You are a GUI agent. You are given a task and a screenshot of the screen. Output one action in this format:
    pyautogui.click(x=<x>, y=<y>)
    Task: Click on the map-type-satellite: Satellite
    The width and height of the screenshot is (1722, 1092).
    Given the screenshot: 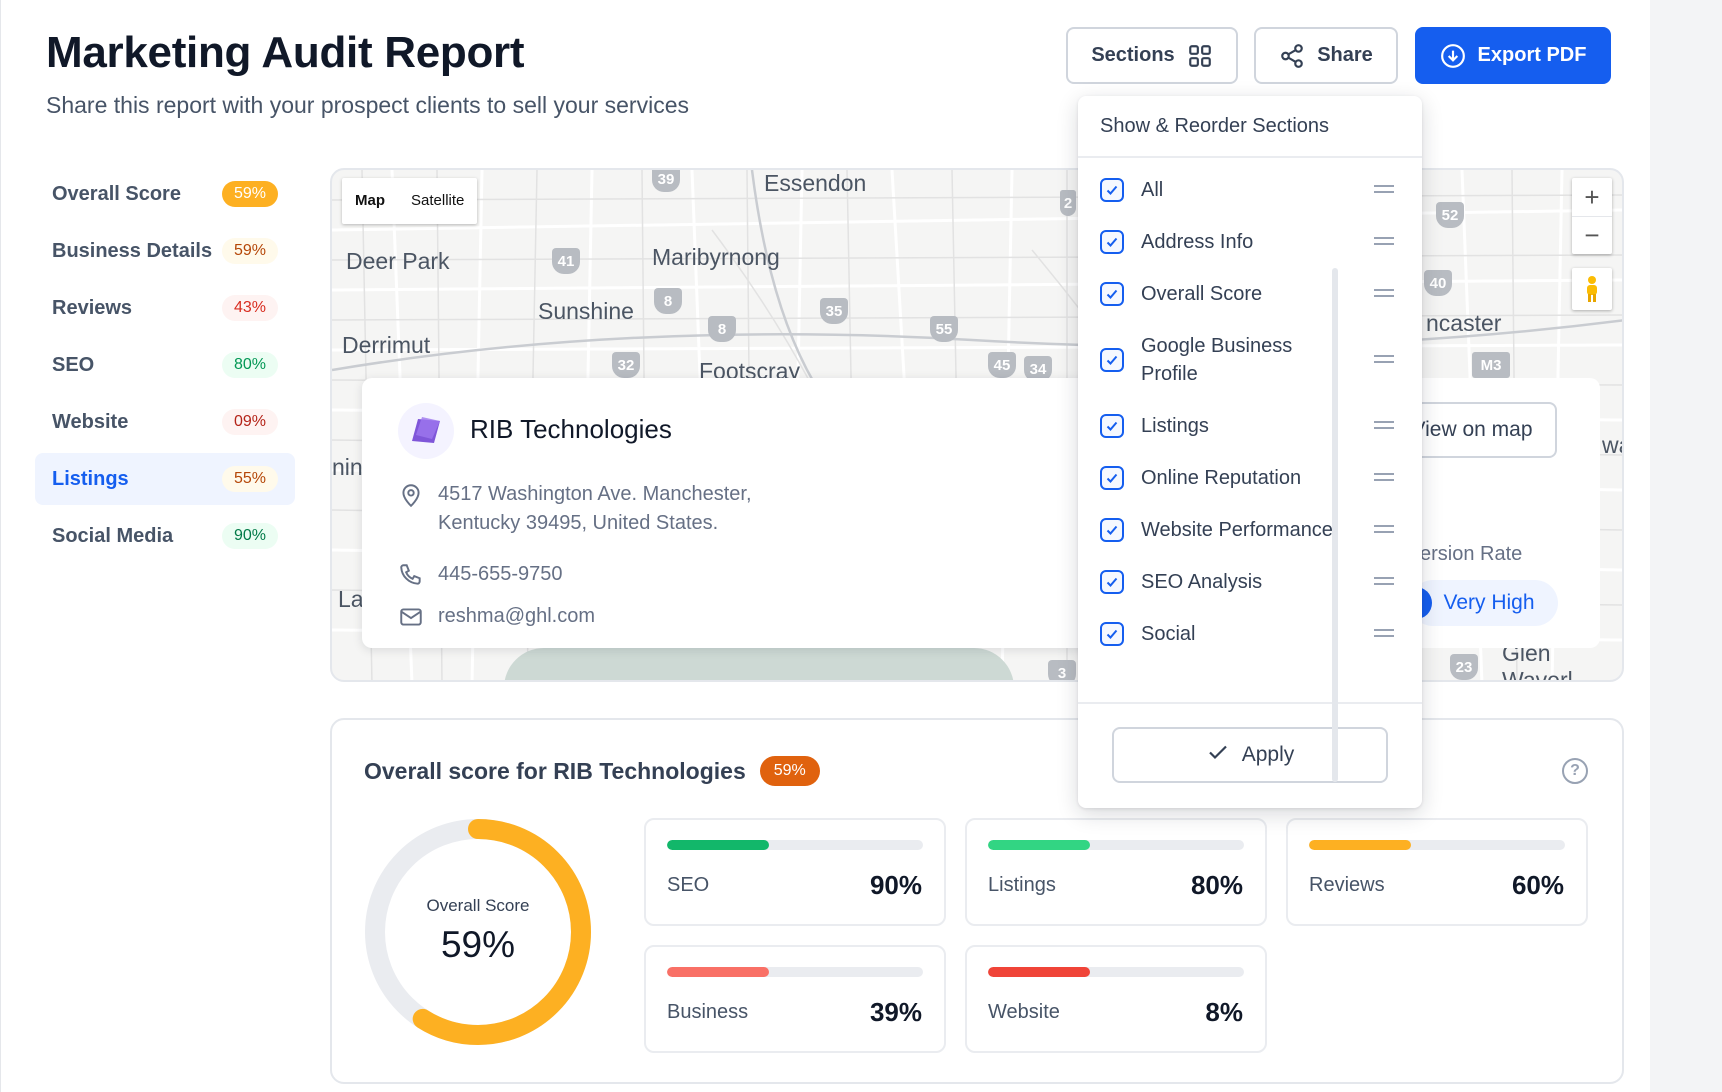 What is the action you would take?
    pyautogui.click(x=438, y=200)
    